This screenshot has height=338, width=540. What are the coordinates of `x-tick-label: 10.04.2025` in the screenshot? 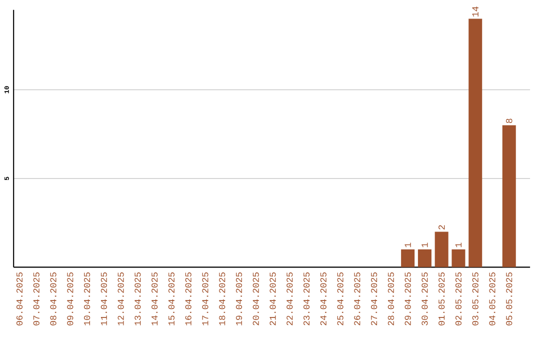 It's located at (87, 299).